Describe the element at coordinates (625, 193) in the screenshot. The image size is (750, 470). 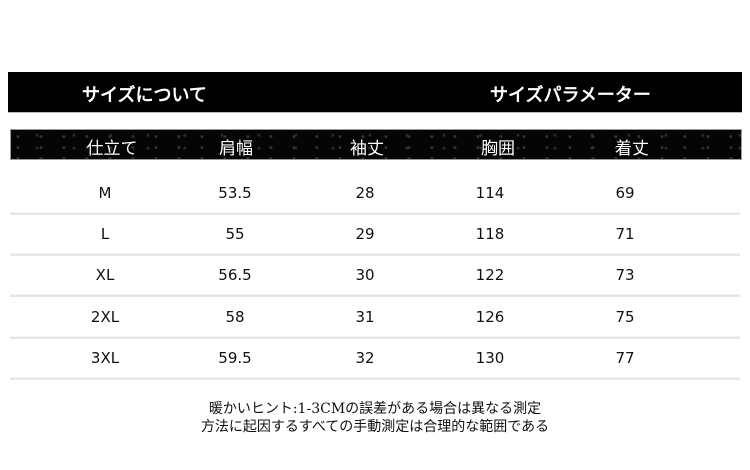
I see `cell-length: 69` at that location.